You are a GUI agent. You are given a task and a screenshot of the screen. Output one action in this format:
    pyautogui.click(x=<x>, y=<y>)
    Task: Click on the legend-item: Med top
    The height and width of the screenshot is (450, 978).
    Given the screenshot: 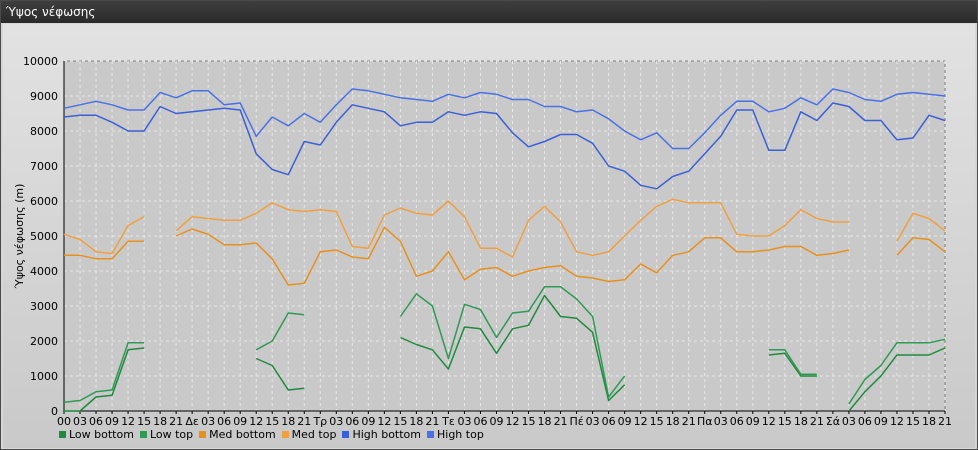 What is the action you would take?
    pyautogui.click(x=309, y=434)
    